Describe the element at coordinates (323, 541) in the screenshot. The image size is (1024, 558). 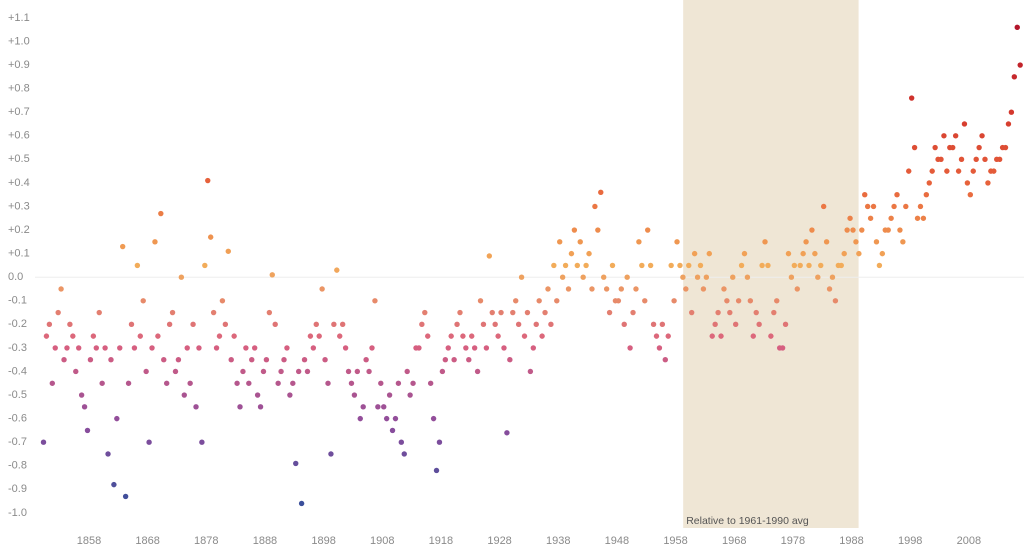
I see `x-tick-label: 1898` at that location.